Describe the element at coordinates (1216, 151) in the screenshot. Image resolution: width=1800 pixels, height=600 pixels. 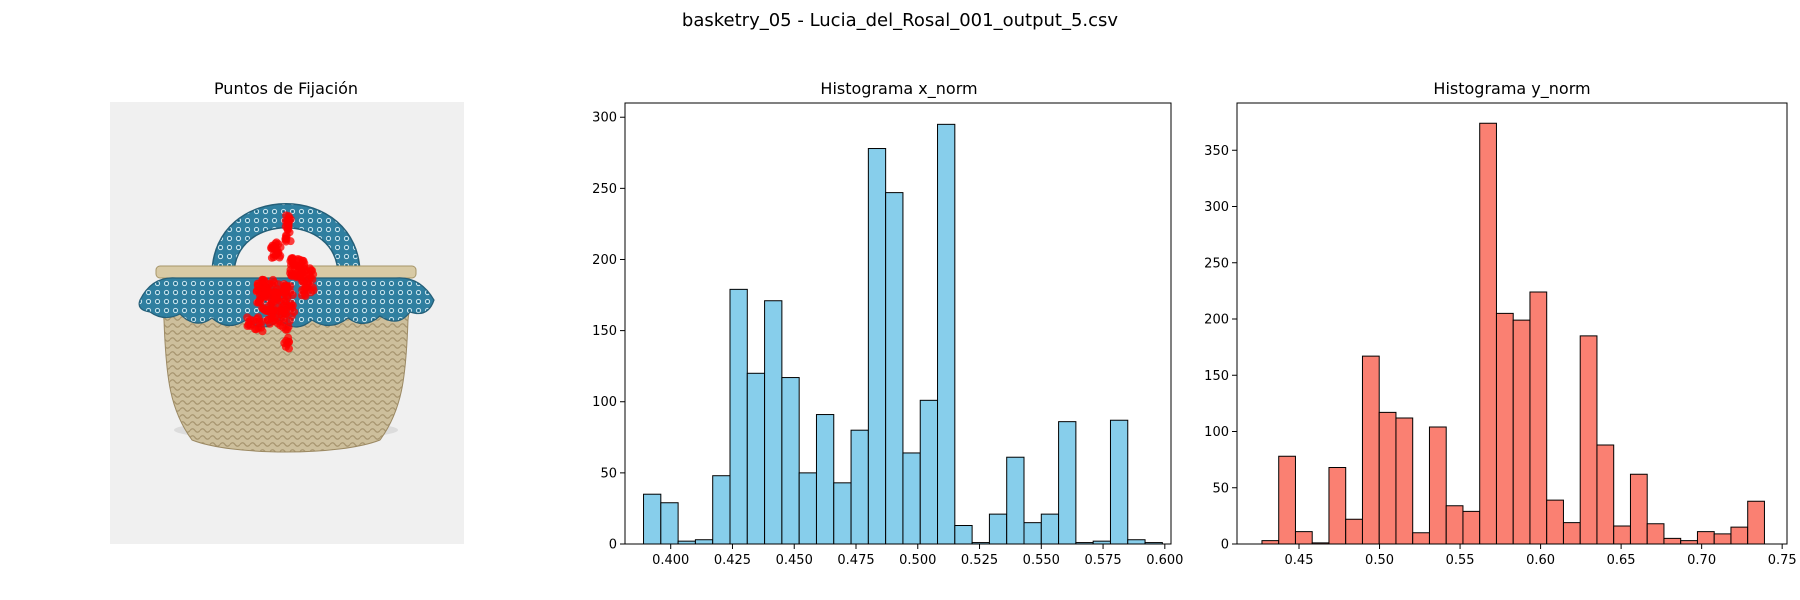
I see `histogram-y-ytick-label: 350` at that location.